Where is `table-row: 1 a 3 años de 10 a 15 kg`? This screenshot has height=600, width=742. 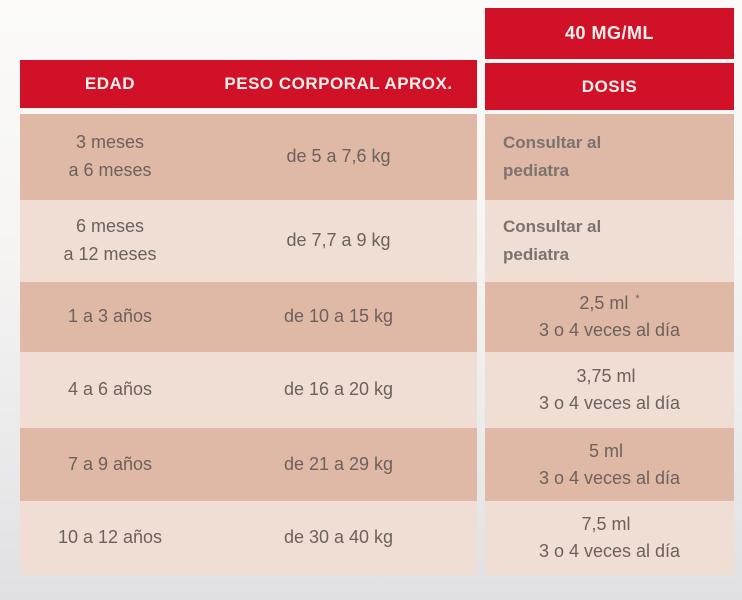 table-row: 1 a 3 años de 10 a 15 kg is located at coordinates (248, 317).